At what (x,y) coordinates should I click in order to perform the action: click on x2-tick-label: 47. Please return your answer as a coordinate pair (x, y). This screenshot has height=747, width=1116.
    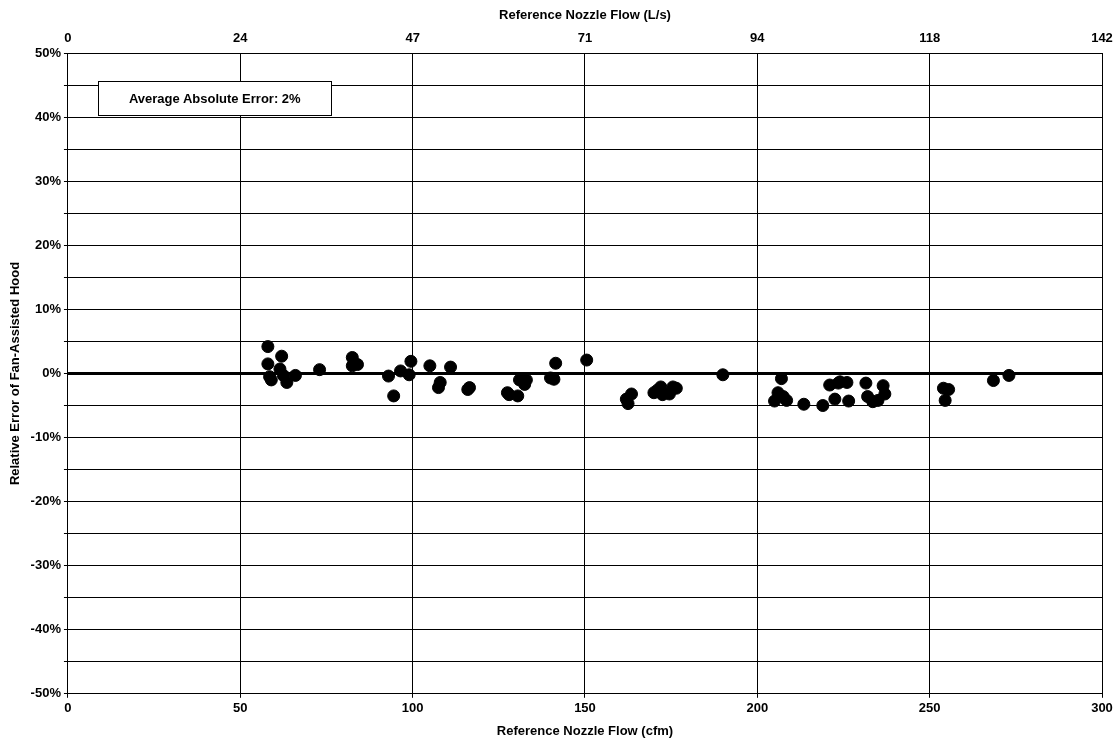
    Looking at the image, I should click on (412, 37).